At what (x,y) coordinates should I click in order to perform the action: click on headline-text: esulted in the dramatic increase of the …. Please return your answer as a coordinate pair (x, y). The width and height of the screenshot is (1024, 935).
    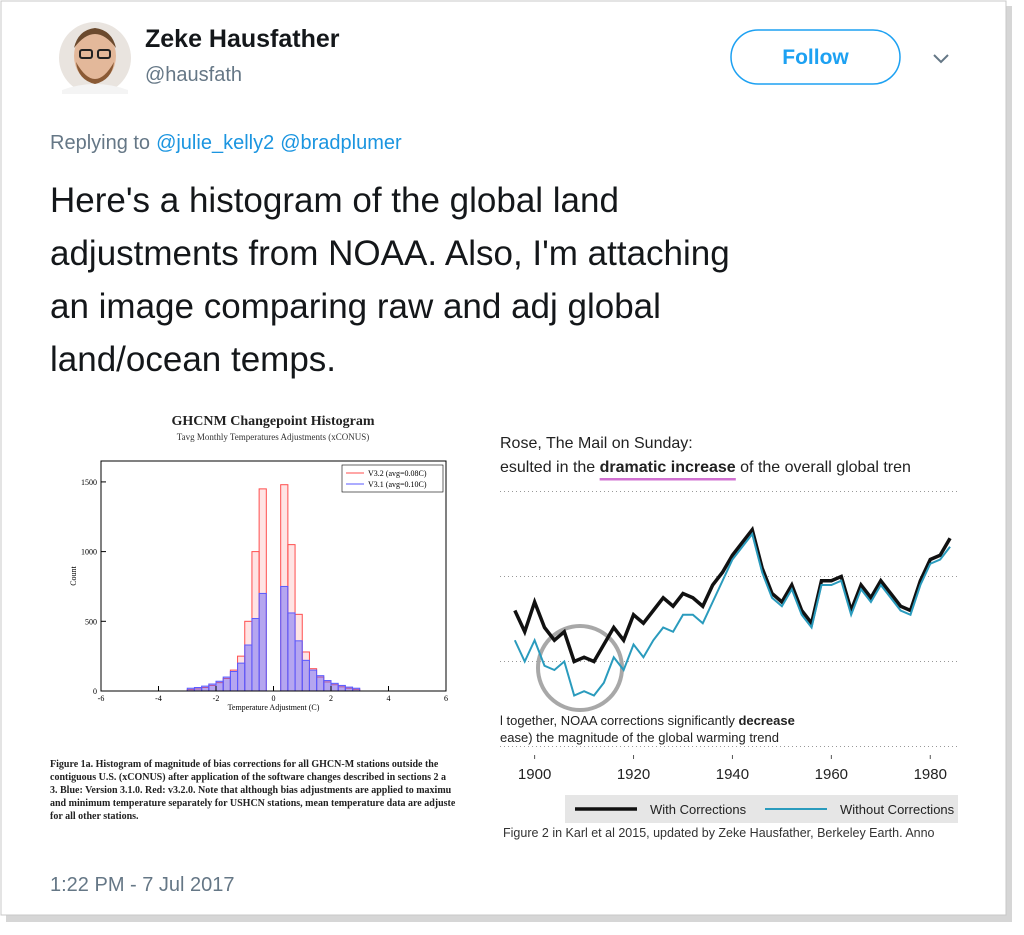
    Looking at the image, I should click on (705, 467).